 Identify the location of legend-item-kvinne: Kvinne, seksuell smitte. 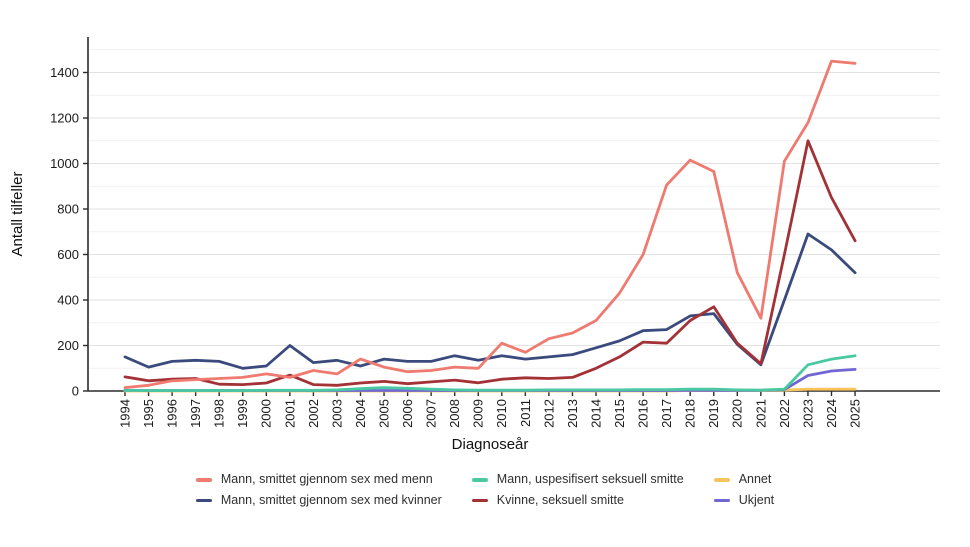
(577, 500).